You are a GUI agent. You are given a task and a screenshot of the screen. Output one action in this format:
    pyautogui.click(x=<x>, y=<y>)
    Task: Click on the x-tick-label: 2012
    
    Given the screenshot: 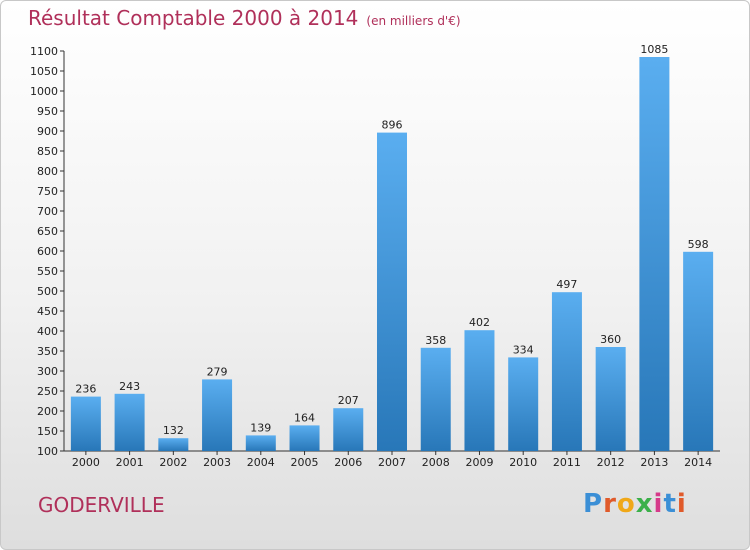 What is the action you would take?
    pyautogui.click(x=611, y=462)
    